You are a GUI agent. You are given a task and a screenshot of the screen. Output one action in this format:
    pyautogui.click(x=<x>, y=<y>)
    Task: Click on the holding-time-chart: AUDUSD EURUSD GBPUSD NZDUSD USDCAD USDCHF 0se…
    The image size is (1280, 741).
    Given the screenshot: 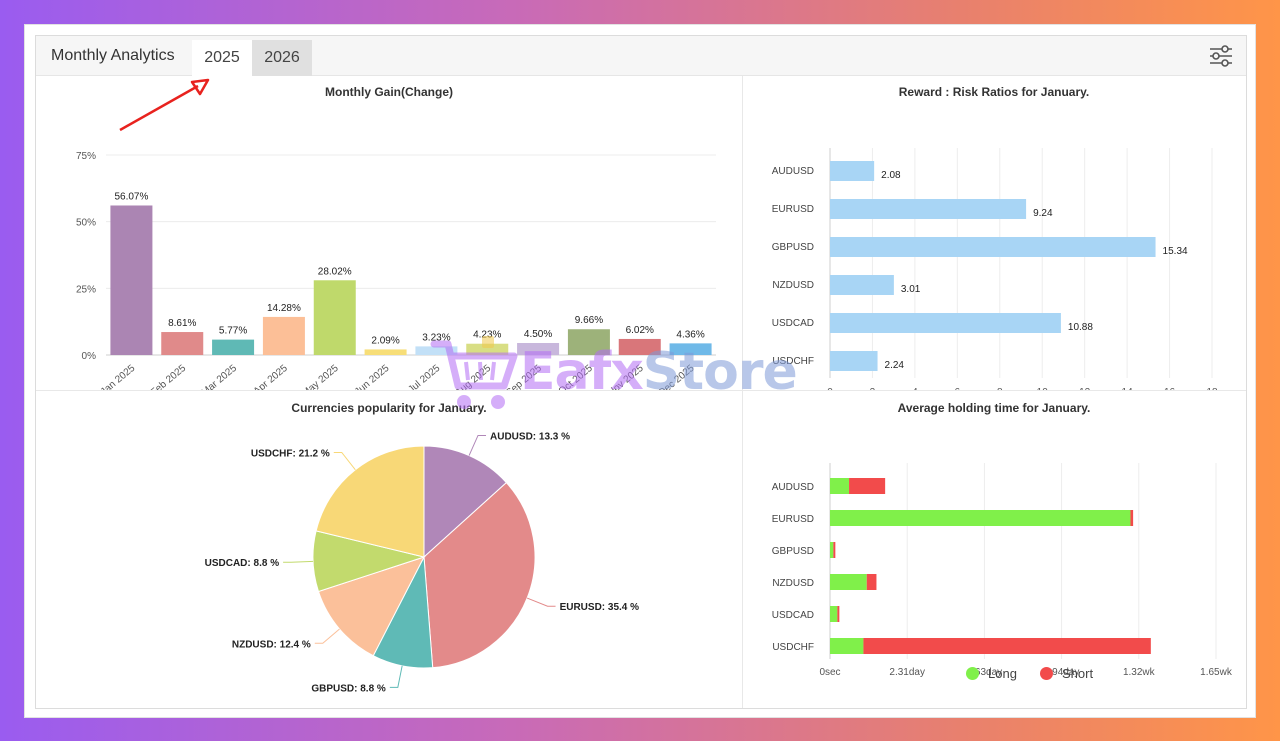 What is the action you would take?
    pyautogui.click(x=1002, y=570)
    